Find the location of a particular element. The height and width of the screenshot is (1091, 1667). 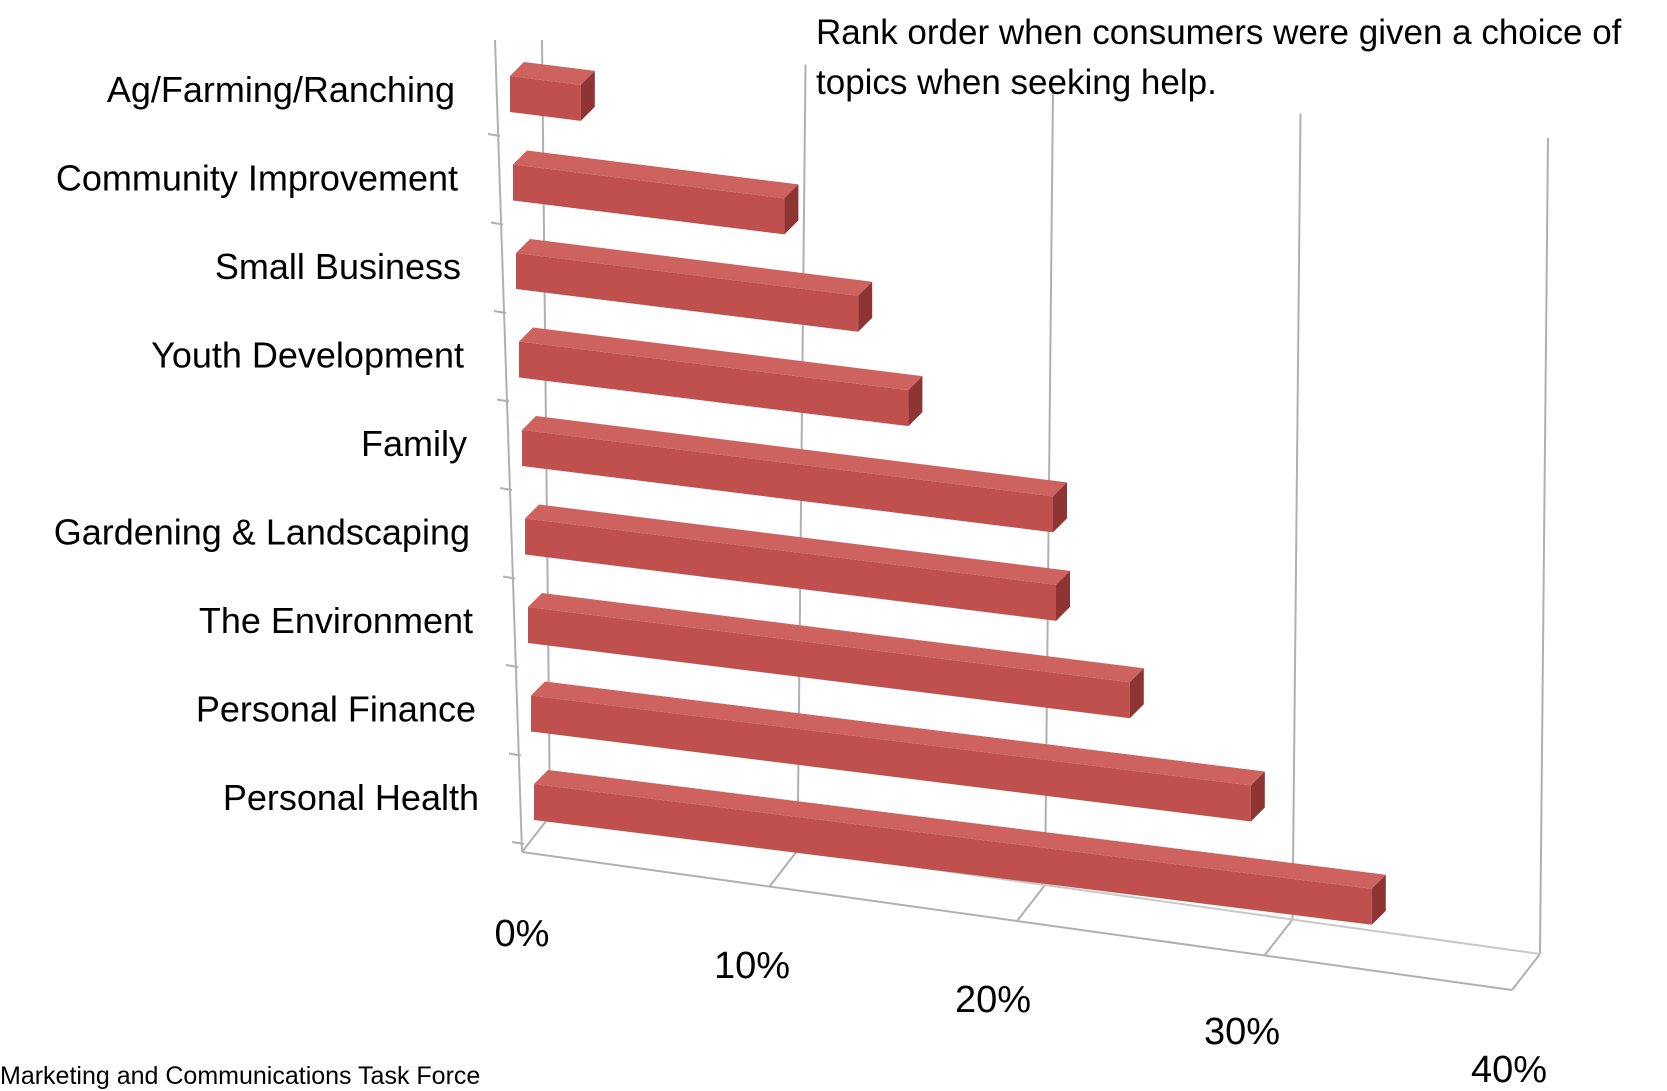

bar-personal-health is located at coordinates (960, 847).